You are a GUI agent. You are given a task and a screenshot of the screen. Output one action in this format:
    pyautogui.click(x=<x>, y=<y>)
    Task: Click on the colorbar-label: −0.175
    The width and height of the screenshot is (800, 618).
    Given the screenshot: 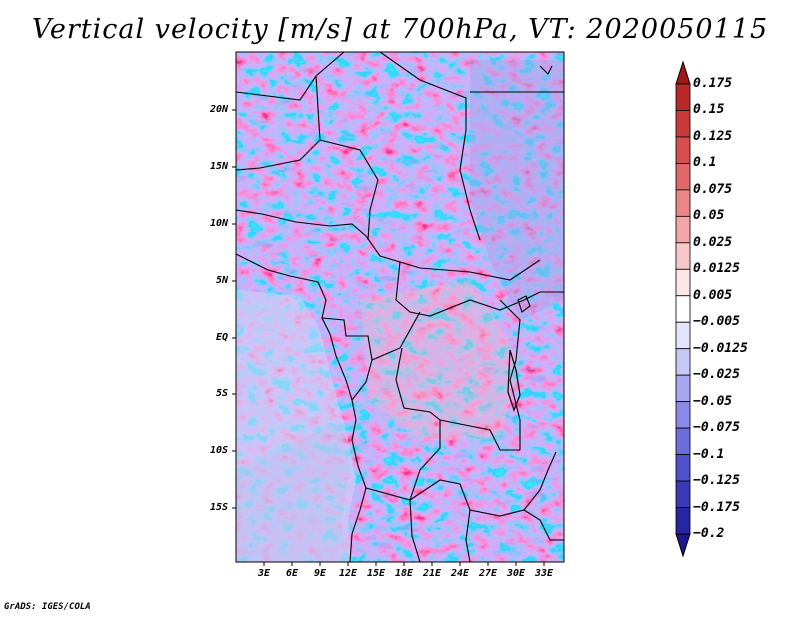 What is the action you would take?
    pyautogui.click(x=716, y=507)
    